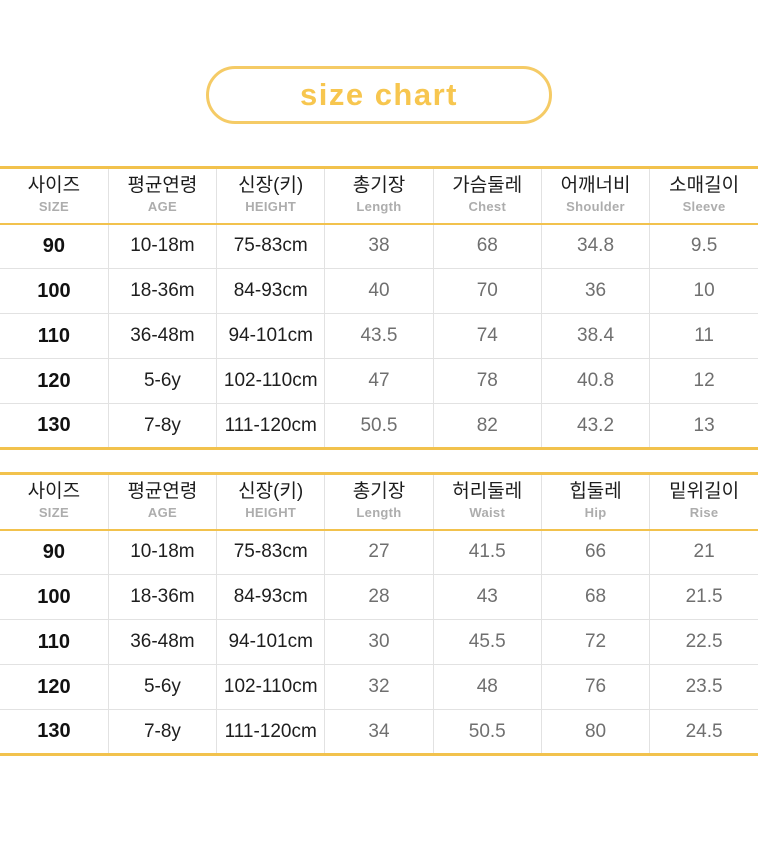  What do you see at coordinates (704, 207) in the screenshot?
I see `column-header-english-label: Sleeve` at bounding box center [704, 207].